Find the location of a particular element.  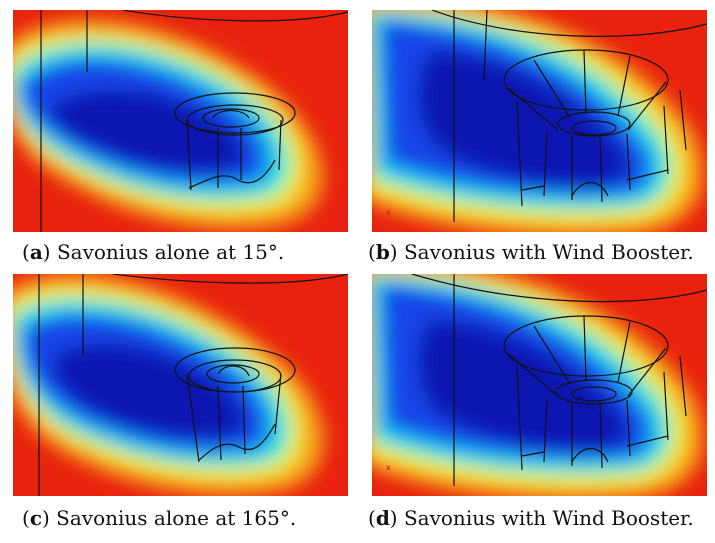

caption-c: (c) Savonius alone at 165°. is located at coordinates (159, 518).